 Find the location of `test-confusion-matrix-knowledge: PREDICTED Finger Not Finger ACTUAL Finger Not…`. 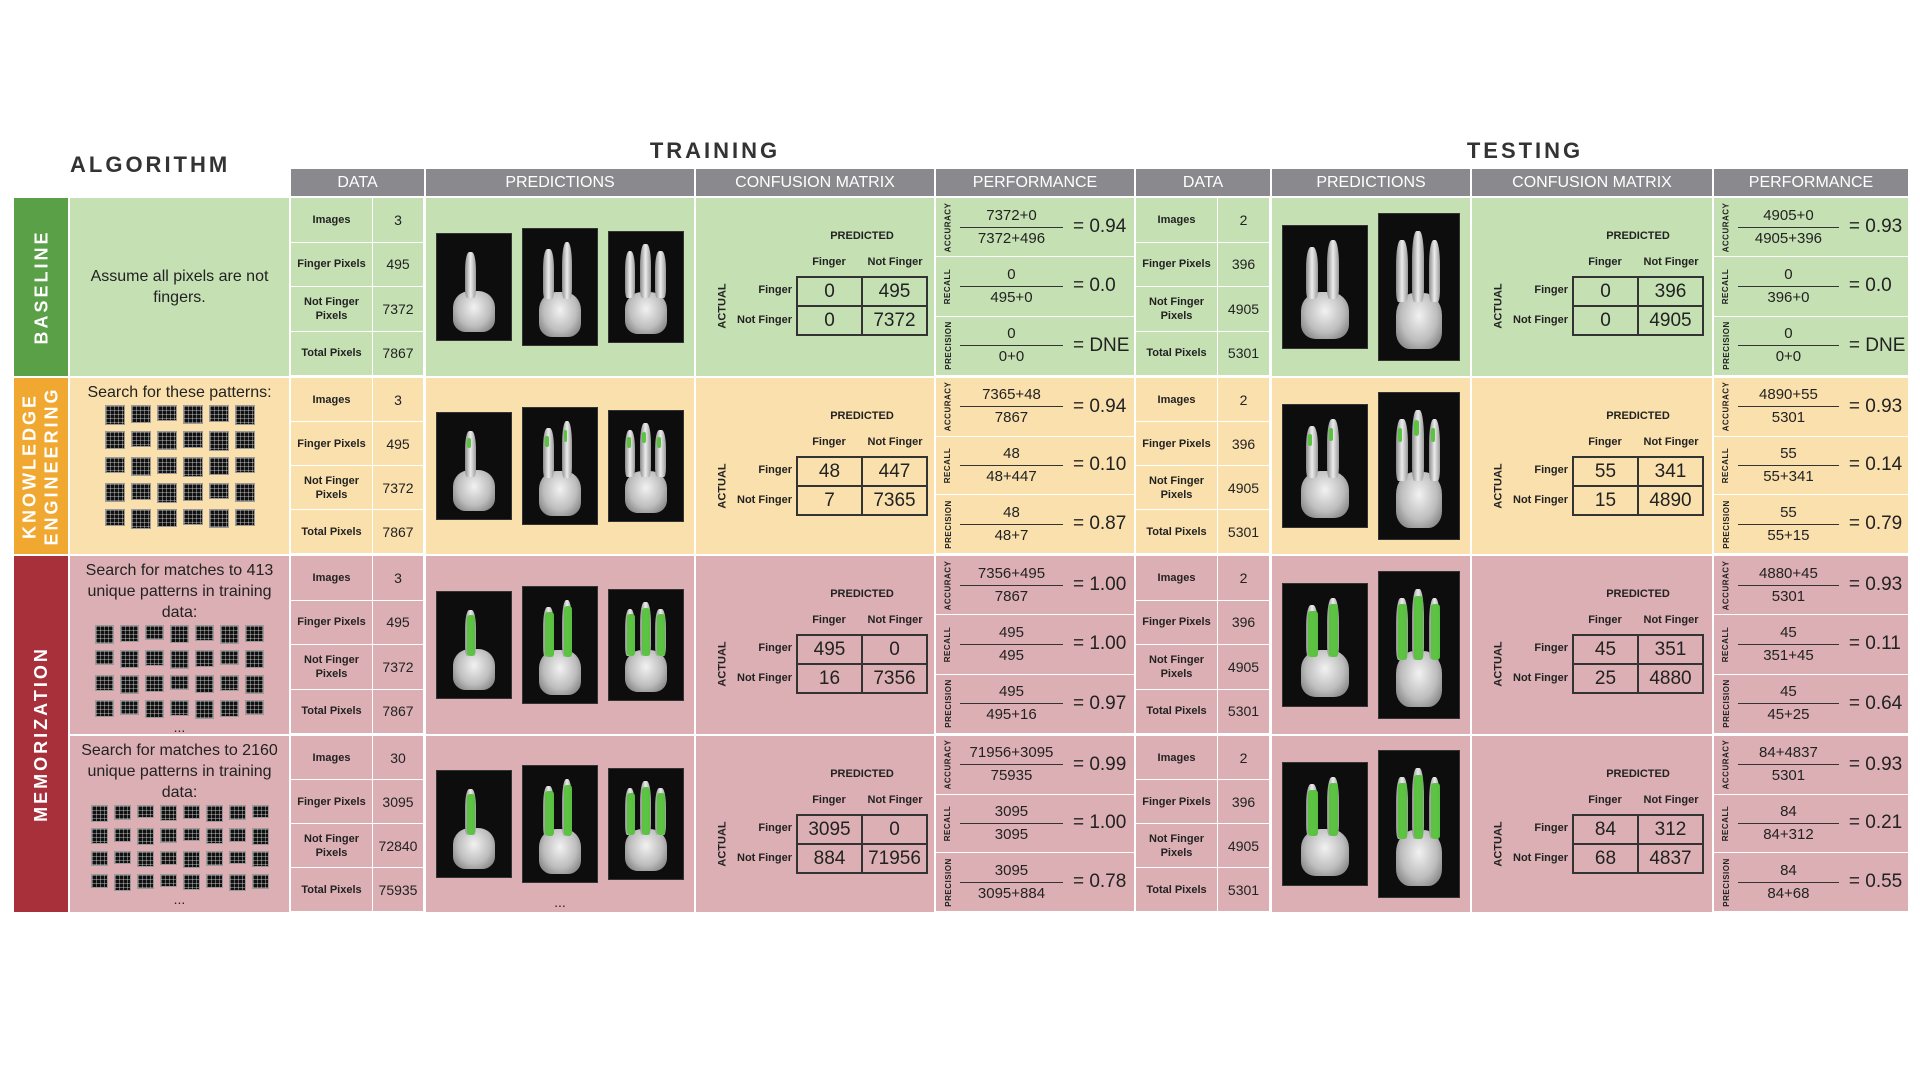

test-confusion-matrix-knowledge: PREDICTED Finger Not Finger ACTUAL Finger Not… is located at coordinates (1592, 466).